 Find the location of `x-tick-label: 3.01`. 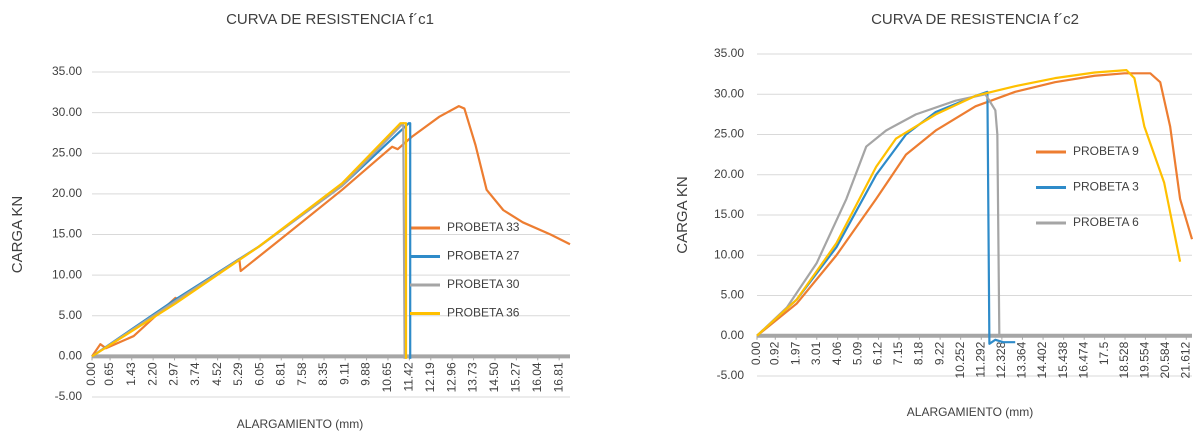

x-tick-label: 3.01 is located at coordinates (816, 353).